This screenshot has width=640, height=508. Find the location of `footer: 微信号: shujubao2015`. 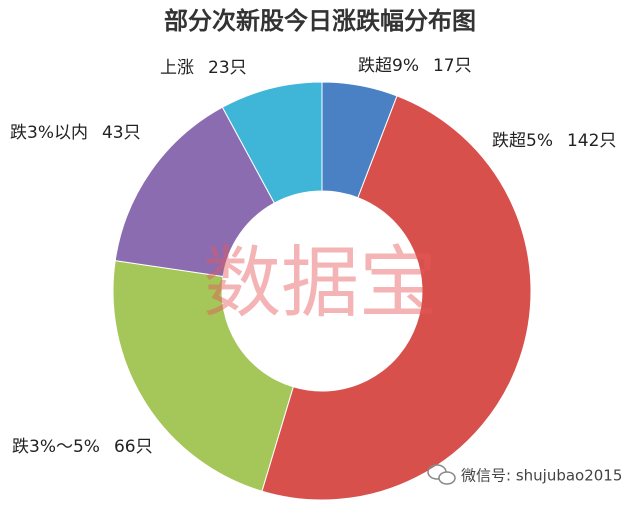

footer: 微信号: shujubao2015 is located at coordinates (541, 476).